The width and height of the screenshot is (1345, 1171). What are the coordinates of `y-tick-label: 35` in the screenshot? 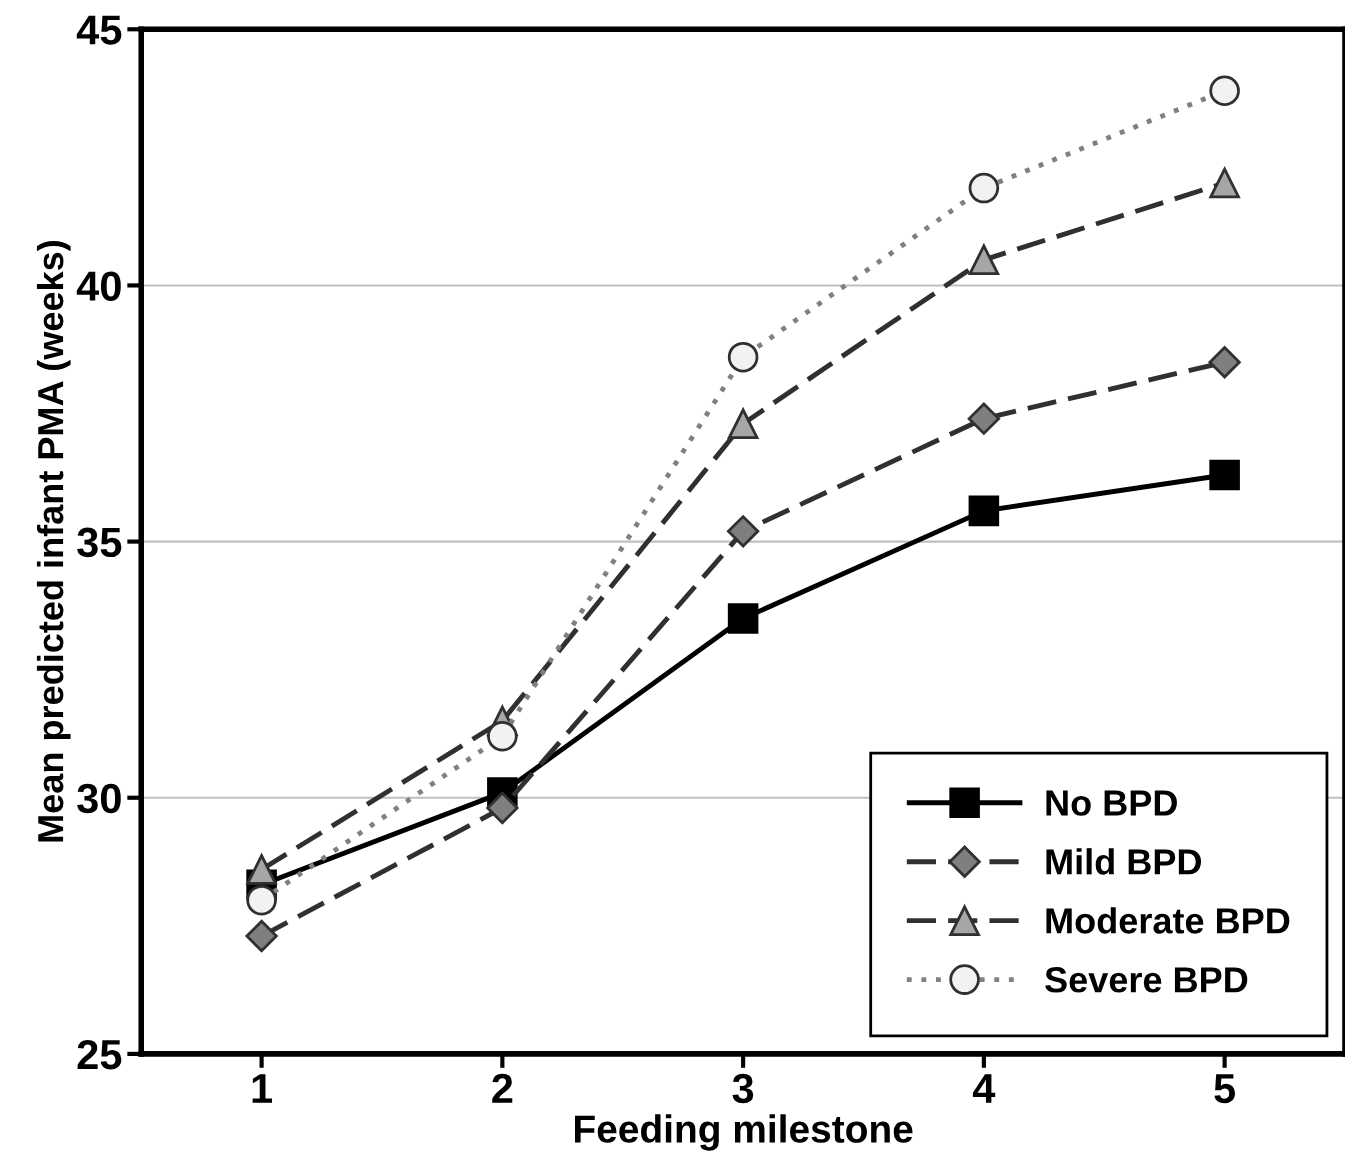 It's located at (99, 542).